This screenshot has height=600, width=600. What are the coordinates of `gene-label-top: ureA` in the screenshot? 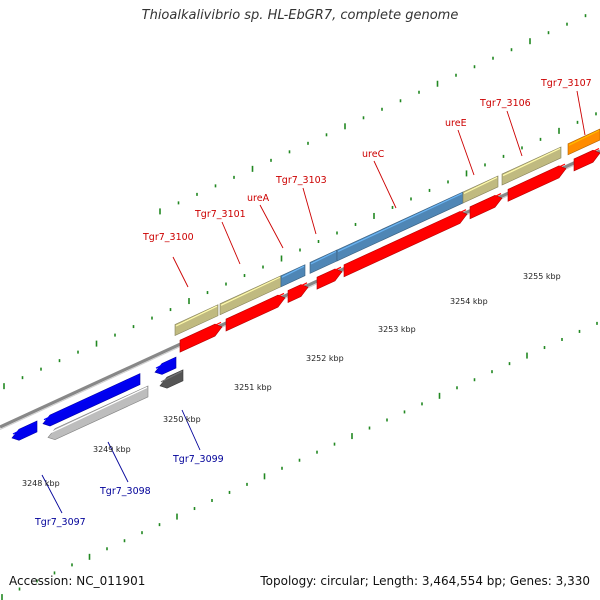 It's located at (258, 198).